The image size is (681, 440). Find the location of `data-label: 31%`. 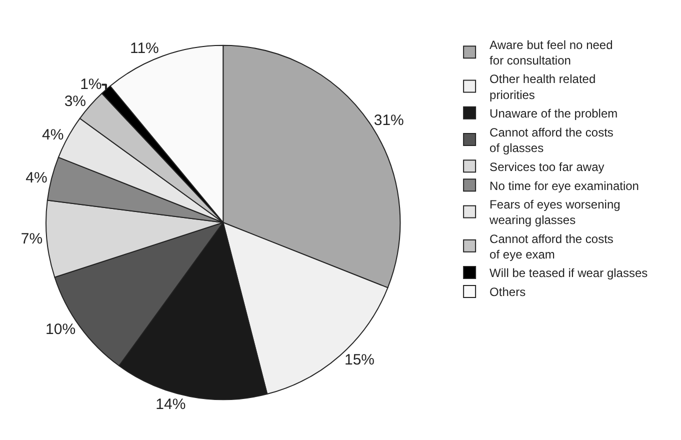

data-label: 31% is located at coordinates (389, 120).